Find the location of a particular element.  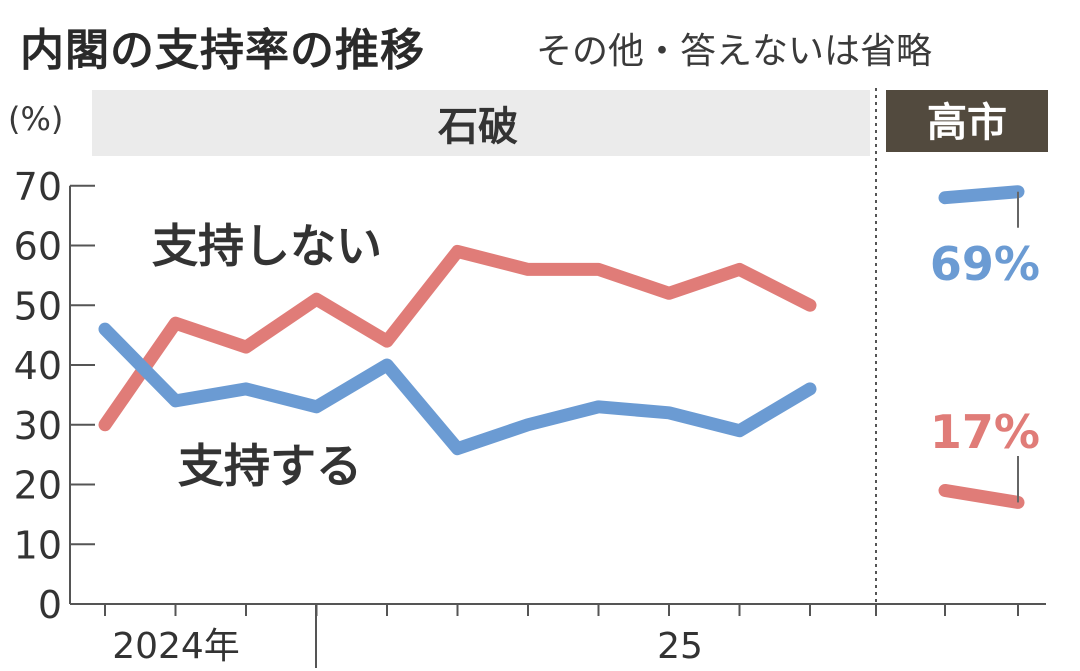

series-line-disapprove-takaichi is located at coordinates (981, 496).